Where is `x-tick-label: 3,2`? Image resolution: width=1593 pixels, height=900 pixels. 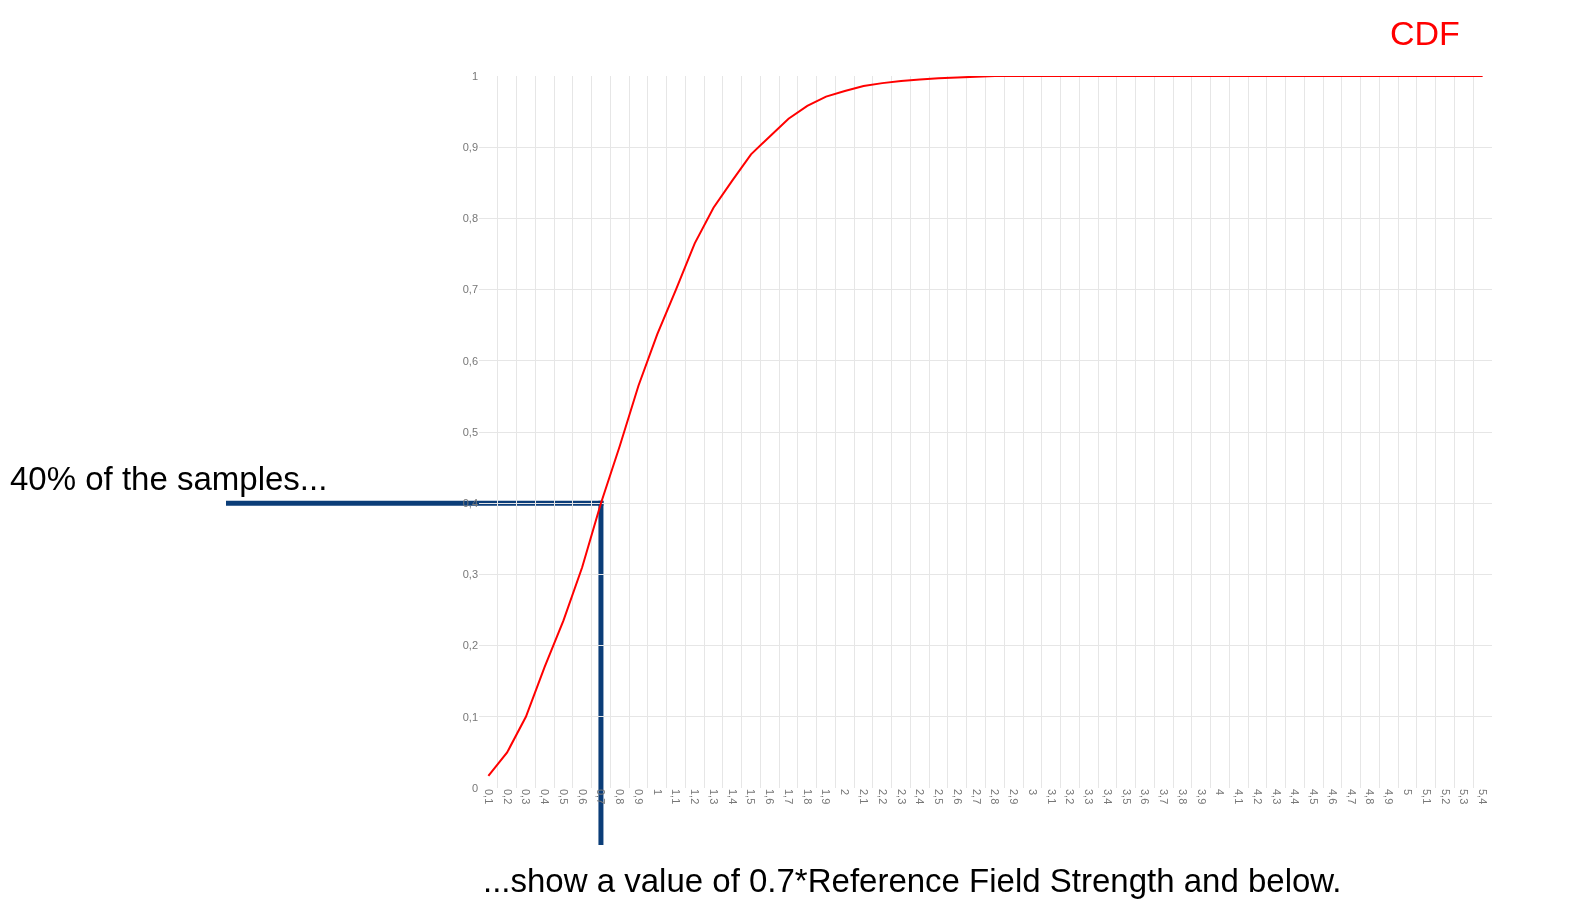 x-tick-label: 3,2 is located at coordinates (1070, 797).